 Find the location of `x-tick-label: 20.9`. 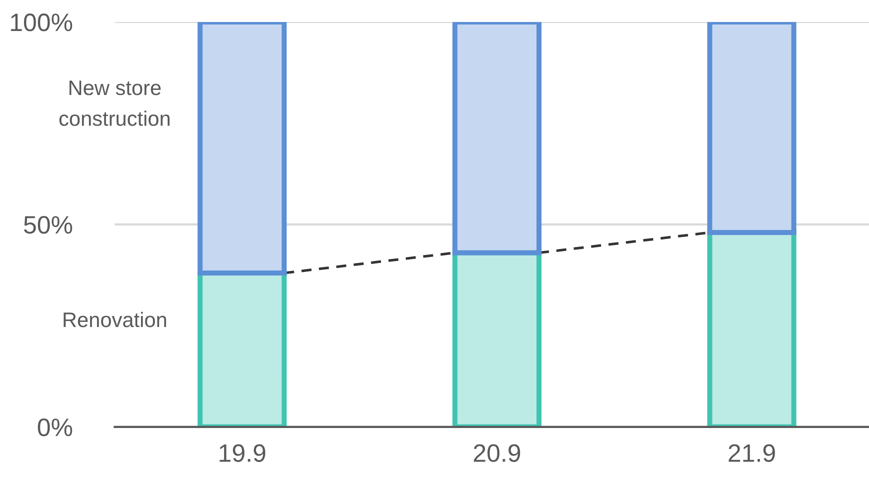

x-tick-label: 20.9 is located at coordinates (497, 453).